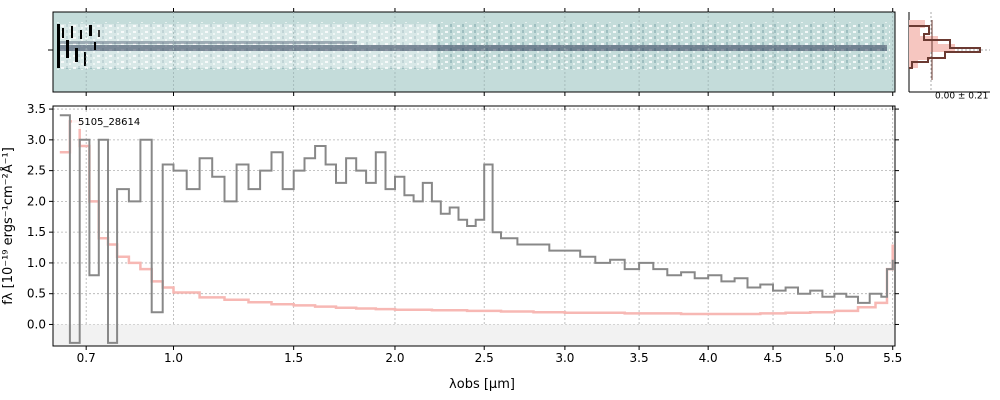  What do you see at coordinates (961, 97) in the screenshot?
I see `profile-label: 0.00 ± 0.21` at bounding box center [961, 97].